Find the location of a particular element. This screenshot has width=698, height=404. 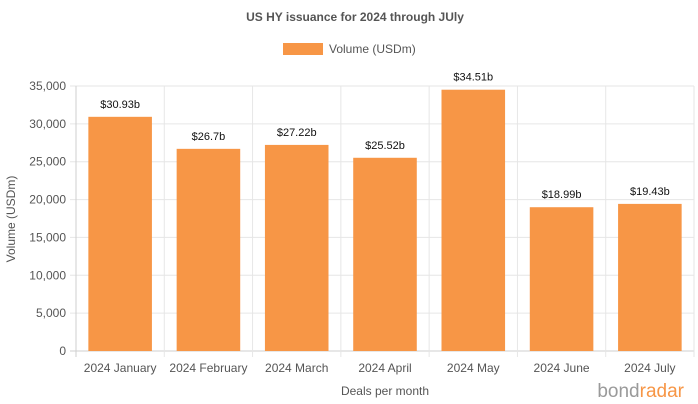

y-tick-label: 25,000 is located at coordinates (47, 162).